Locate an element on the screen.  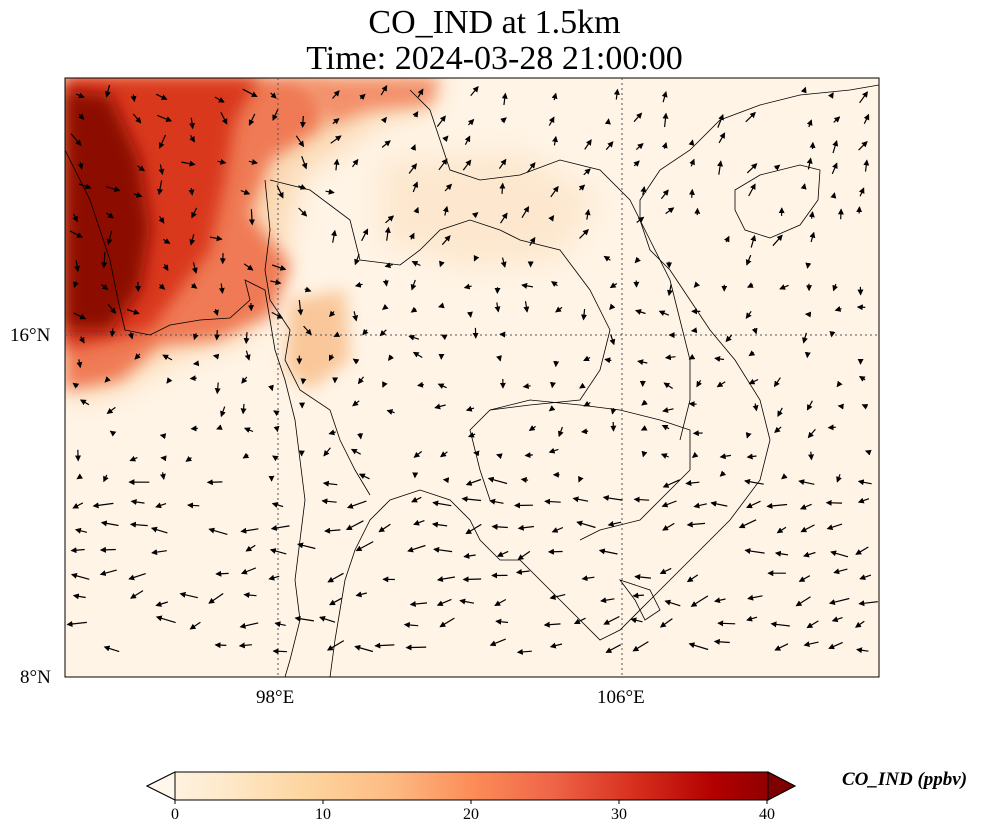
colorbar-tick-20: 20 is located at coordinates (471, 814).